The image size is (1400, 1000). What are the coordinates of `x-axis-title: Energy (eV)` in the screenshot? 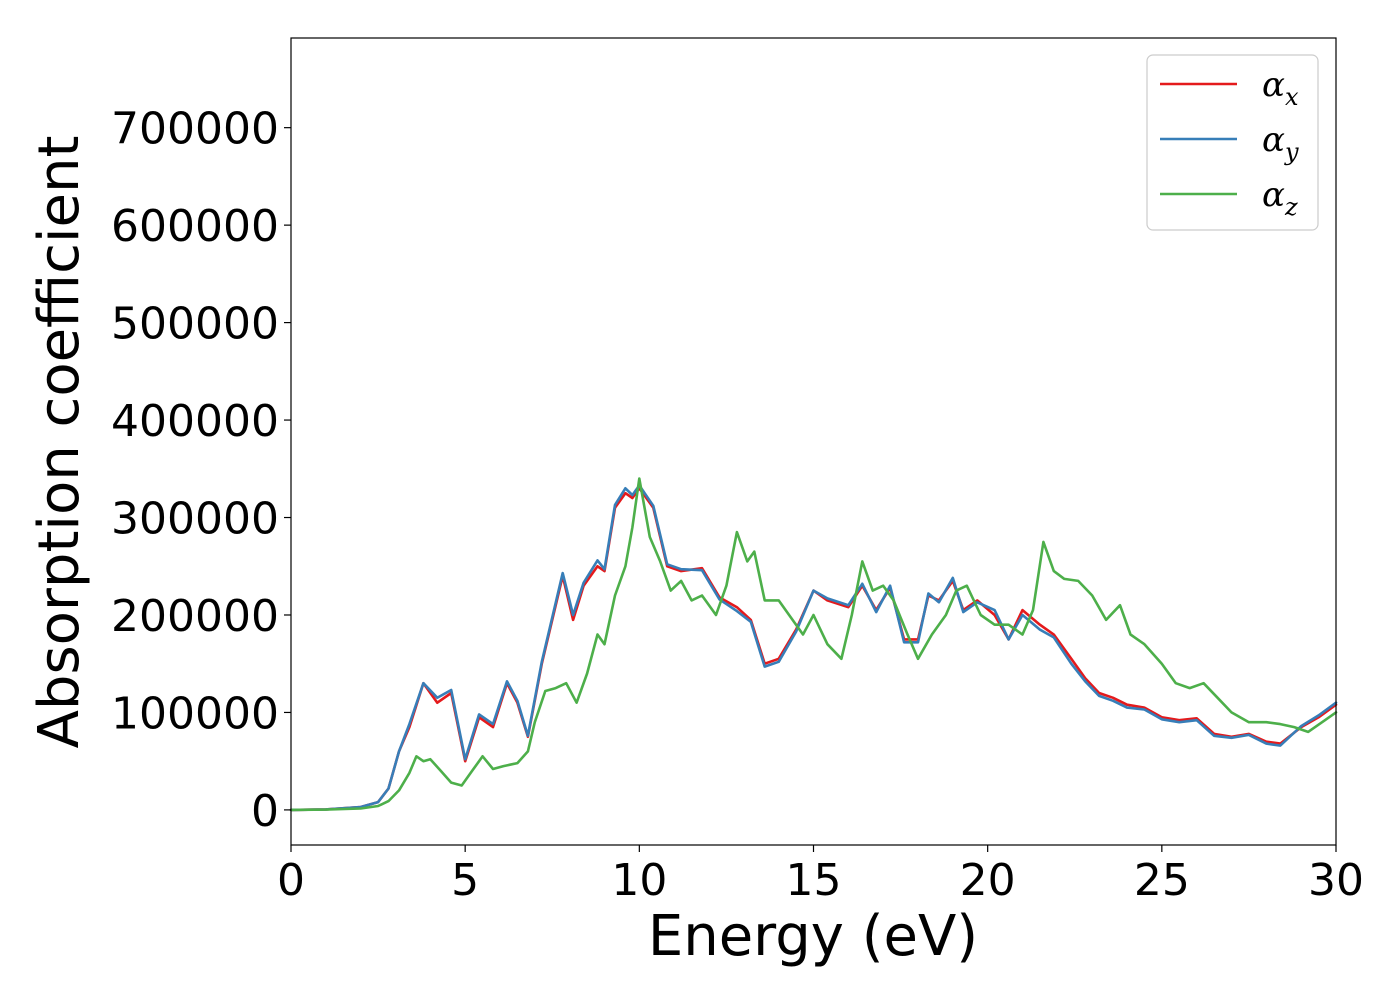 It's located at (813, 936).